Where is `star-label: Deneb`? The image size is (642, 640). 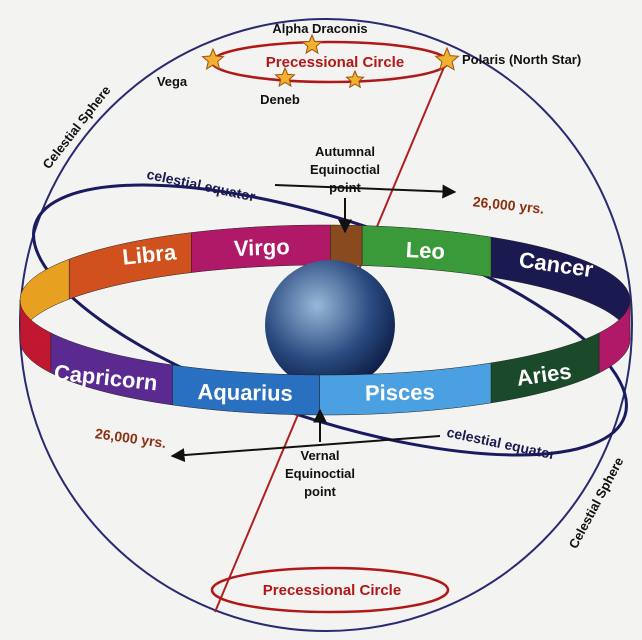
star-label: Deneb is located at coordinates (280, 99).